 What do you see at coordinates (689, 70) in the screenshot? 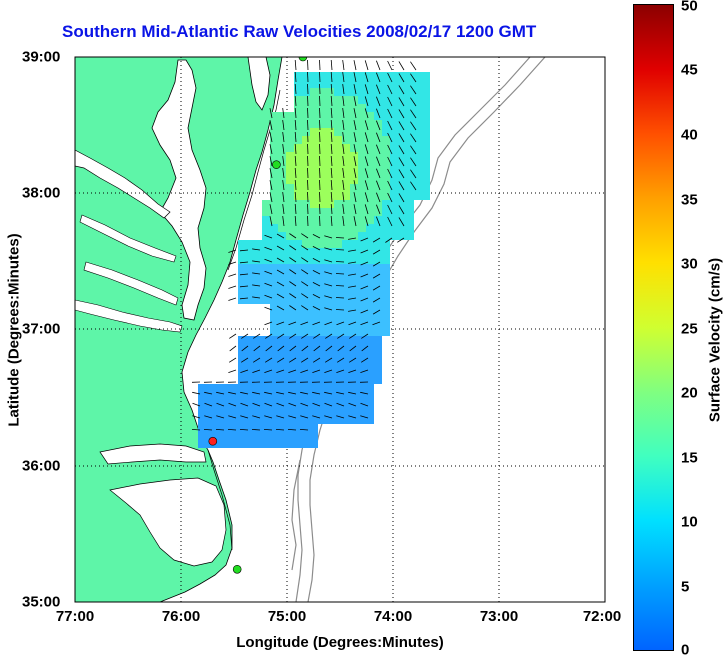
I see `colorbar-tick: 45` at bounding box center [689, 70].